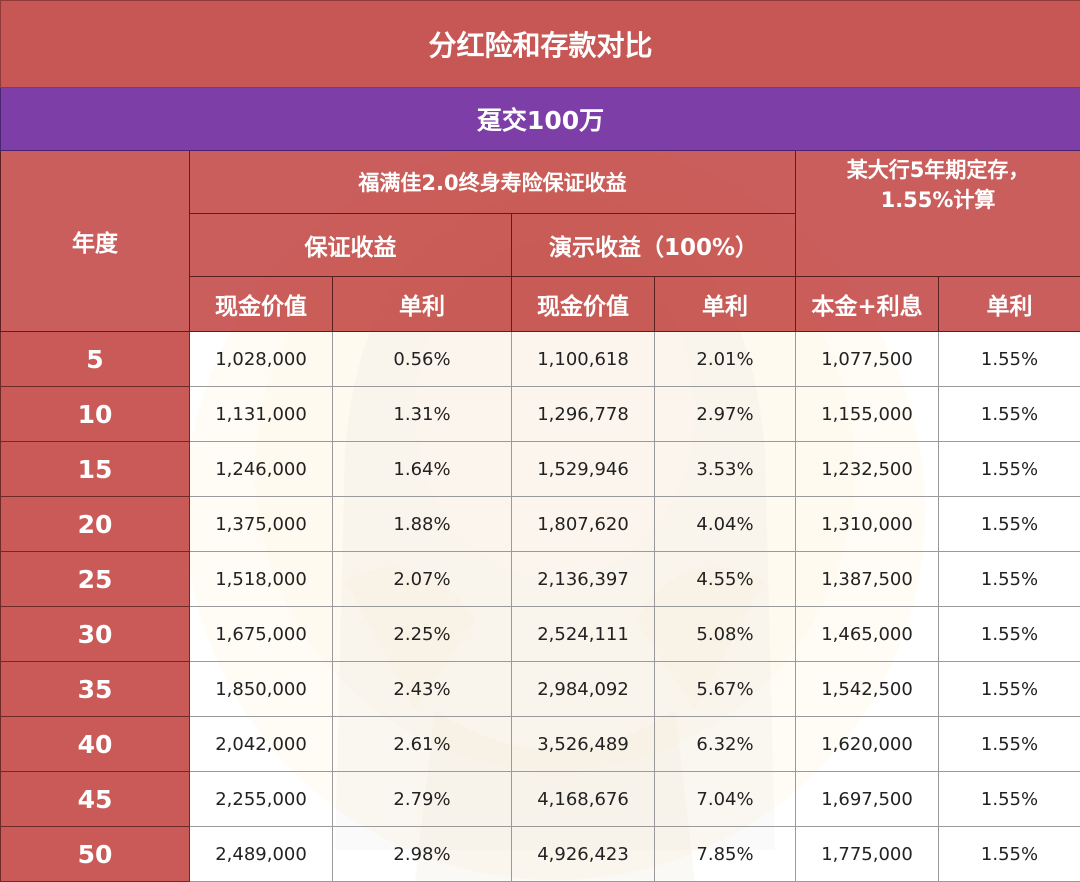 This screenshot has height=882, width=1080. Describe the element at coordinates (653, 245) in the screenshot. I see `demo-header: 演示收益（100%）` at that location.